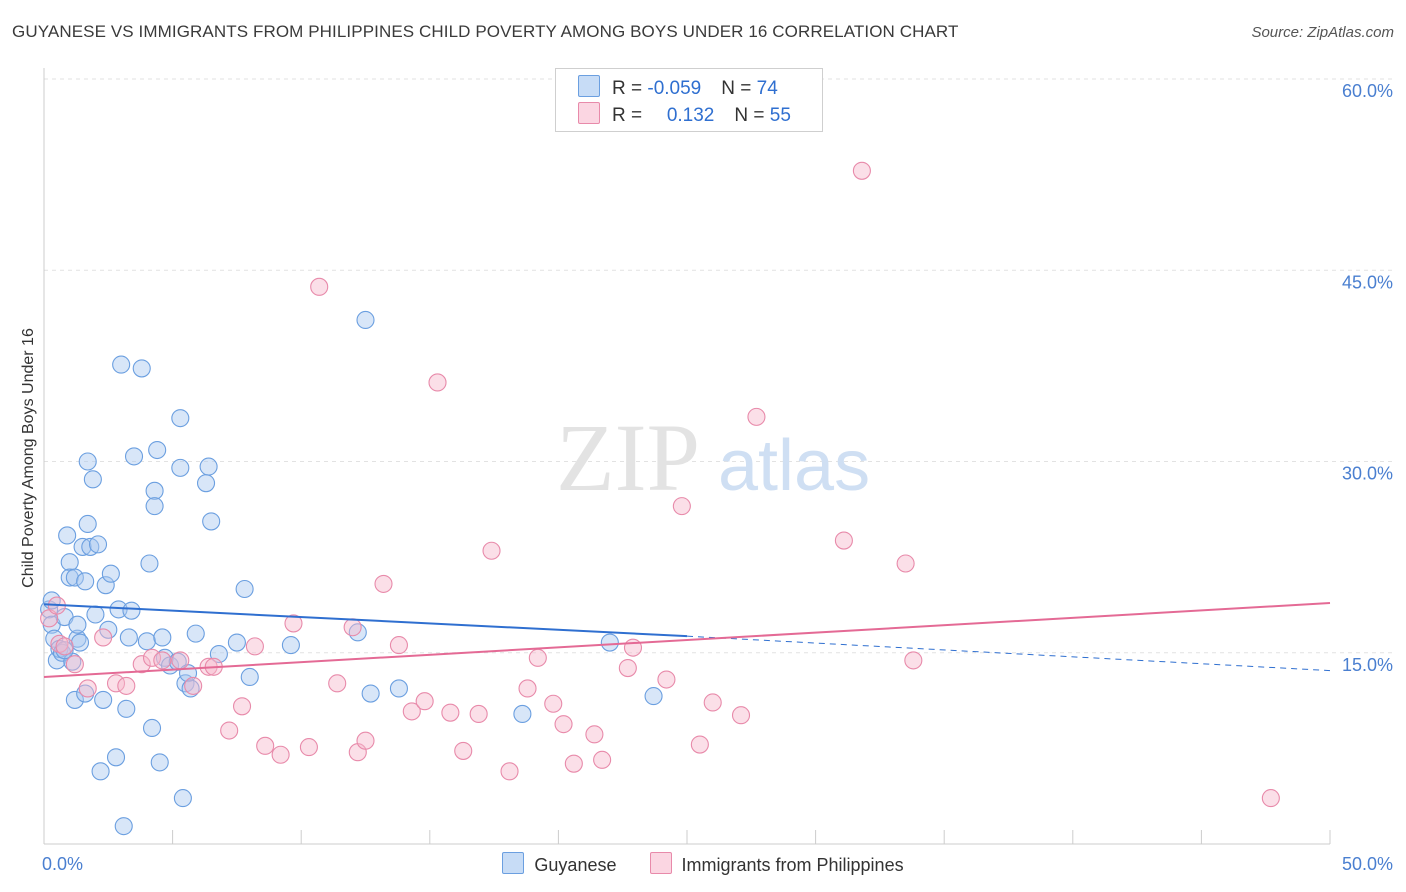 This screenshot has width=1406, height=892. Describe the element at coordinates (767, 88) in the screenshot. I see `legend-n-value: 74` at that location.